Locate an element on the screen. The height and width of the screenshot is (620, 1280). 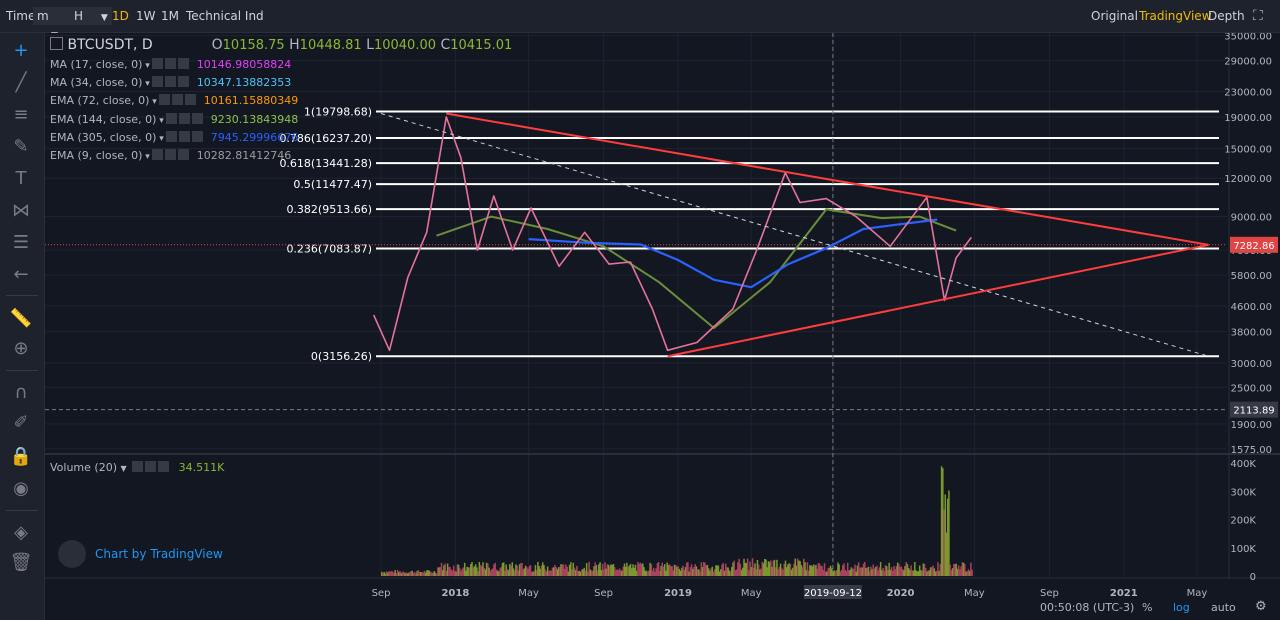
gear-icon: ⚙ is located at coordinates (1261, 606).